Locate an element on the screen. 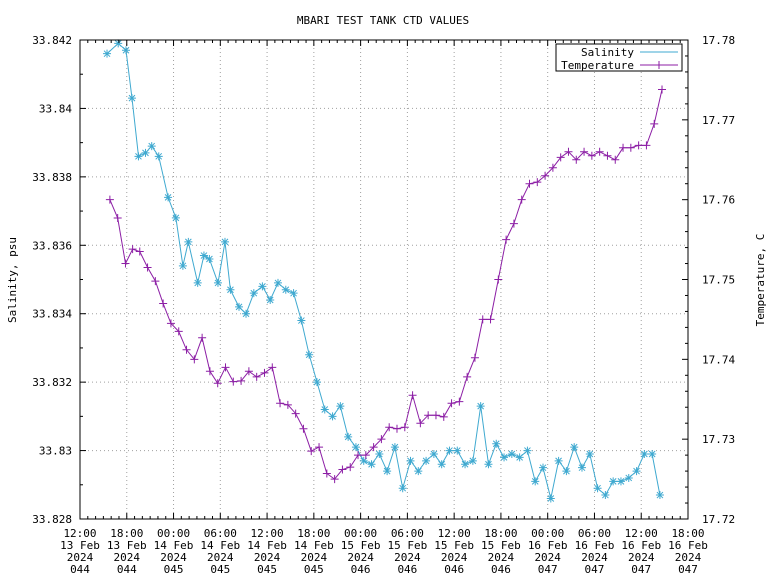 Image resolution: width=780 pixels, height=585 pixels. x-tick-label: 12:00 15 Feb 2024 046 is located at coordinates (454, 551).